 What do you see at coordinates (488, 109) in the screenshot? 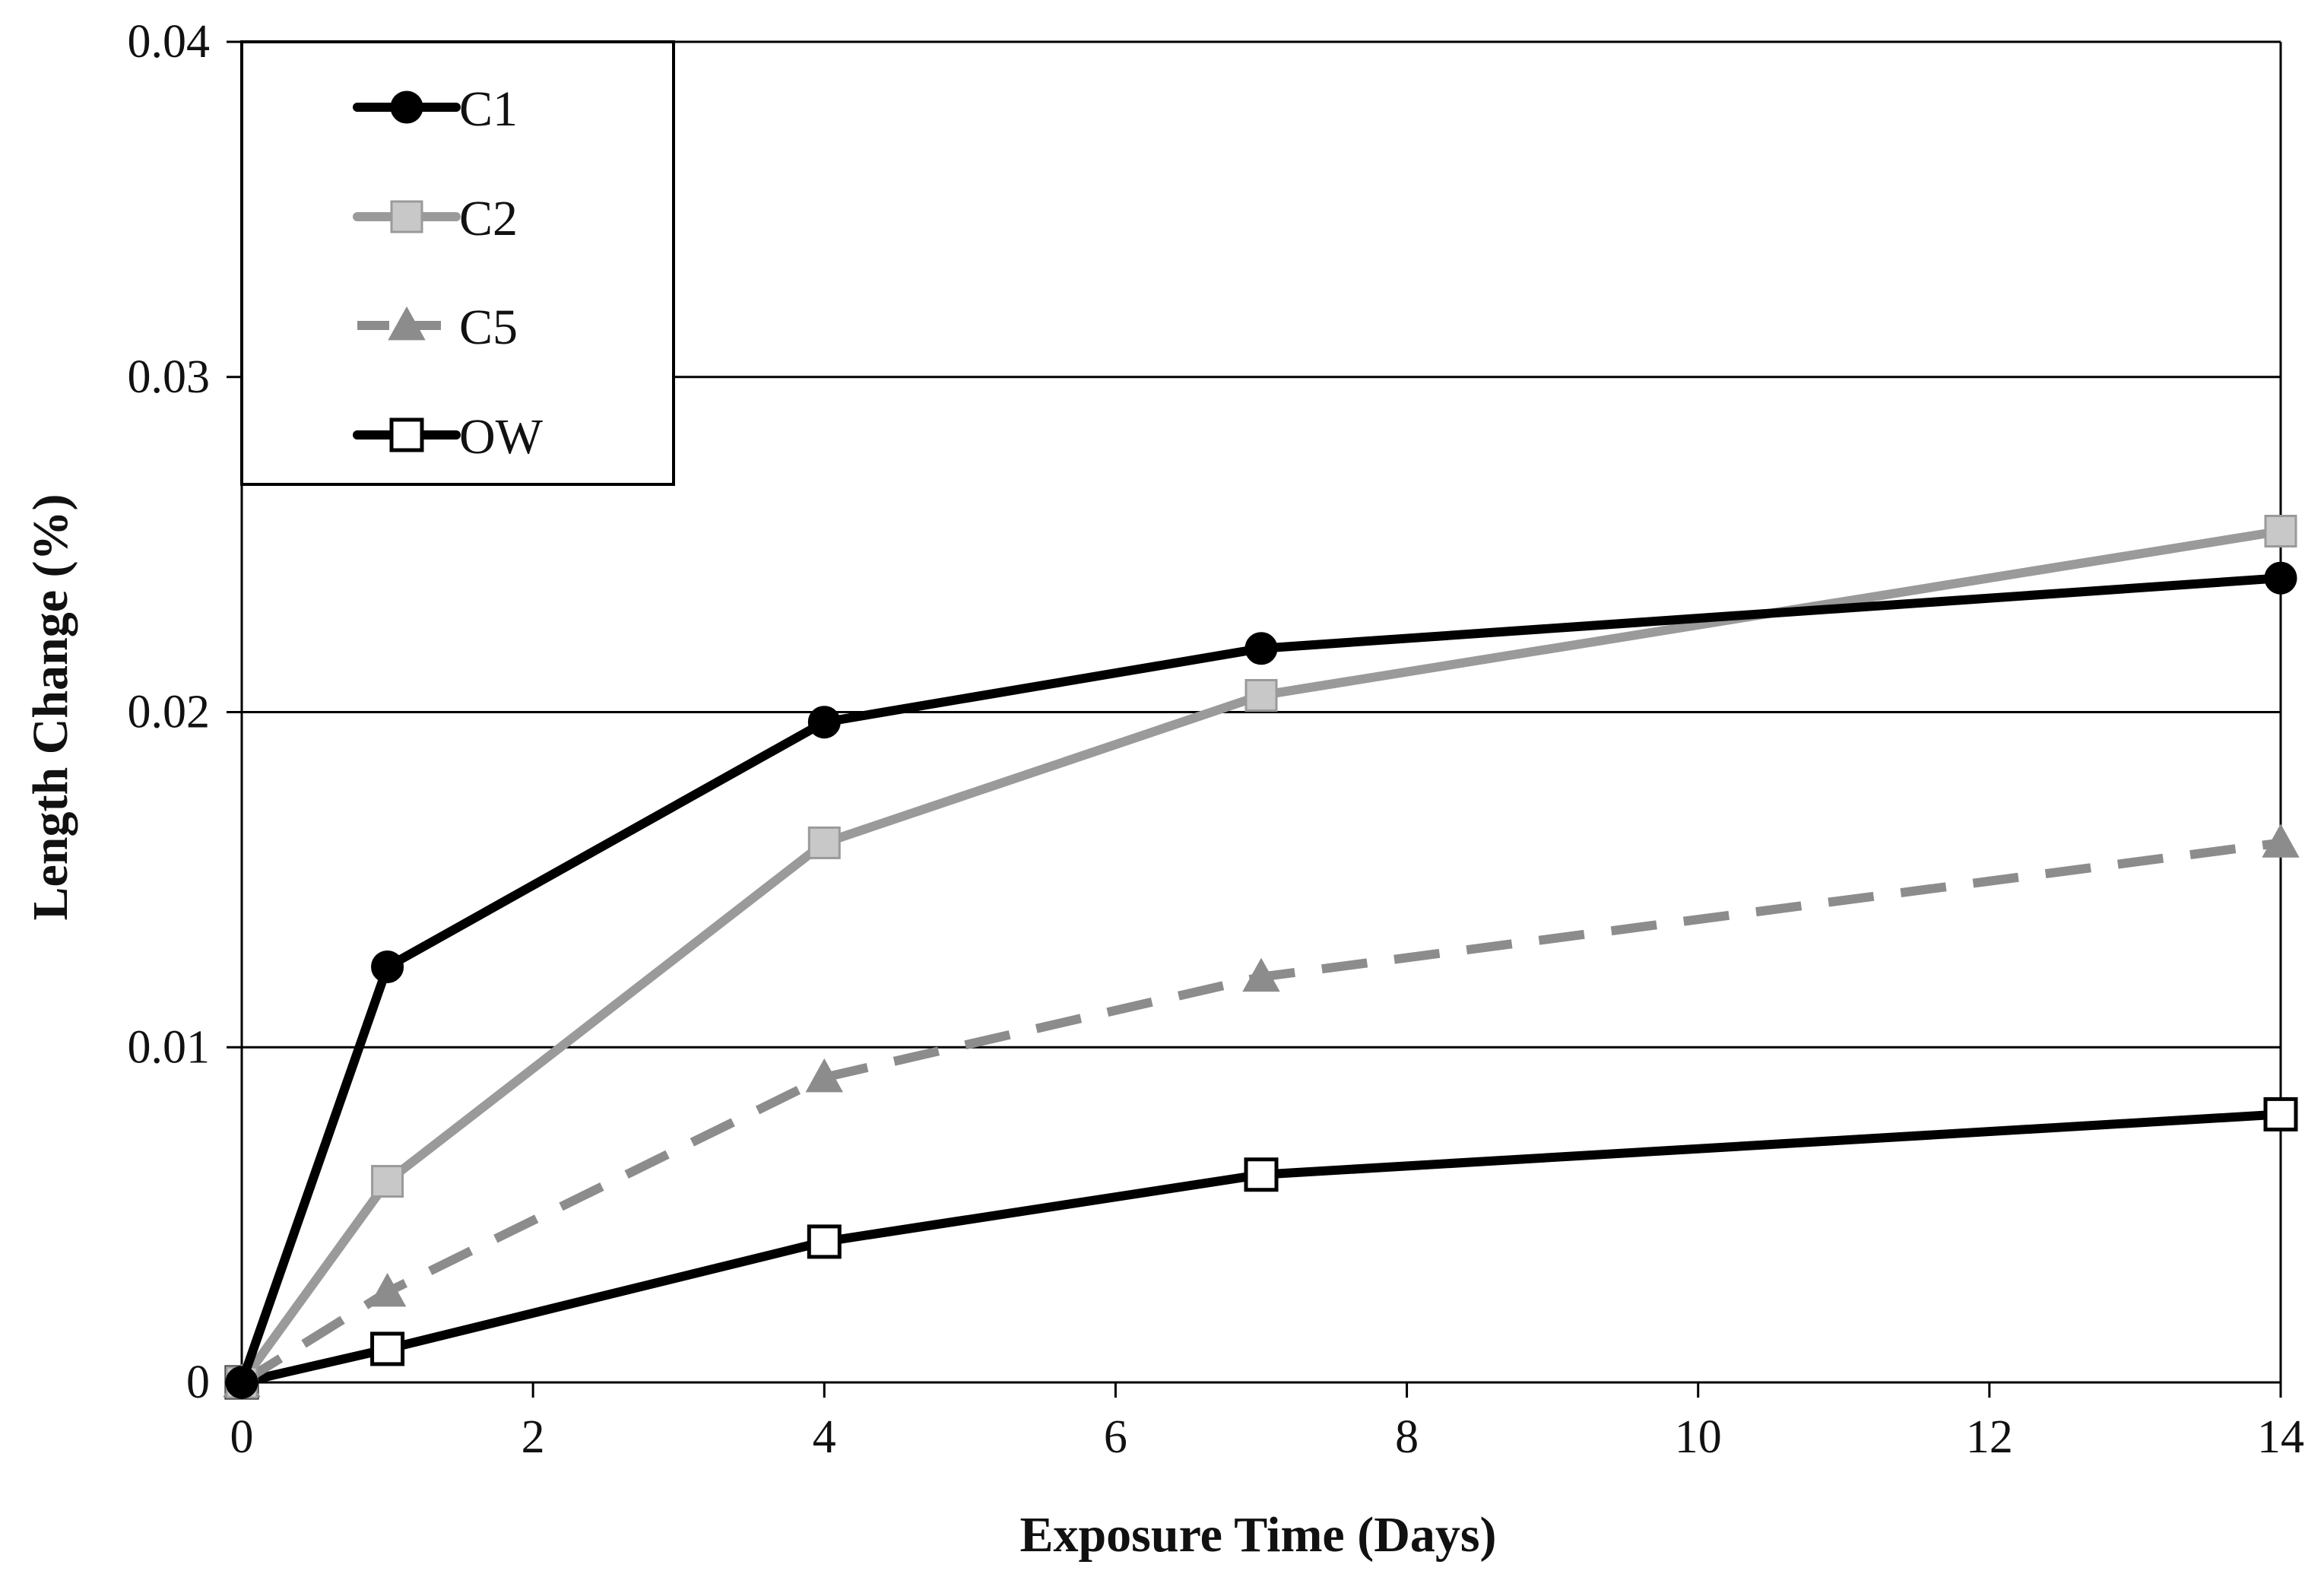
I see `legend-label: C1` at bounding box center [488, 109].